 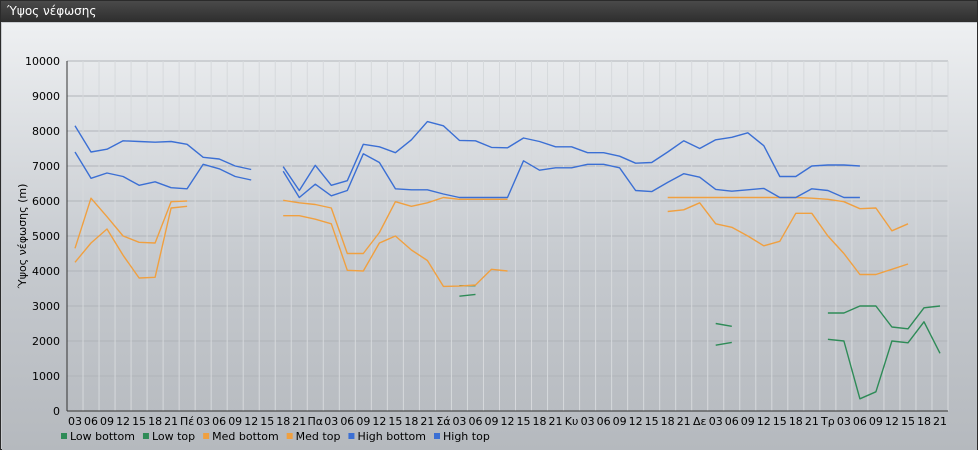 What do you see at coordinates (391, 436) in the screenshot?
I see `legend-label: High bottom` at bounding box center [391, 436].